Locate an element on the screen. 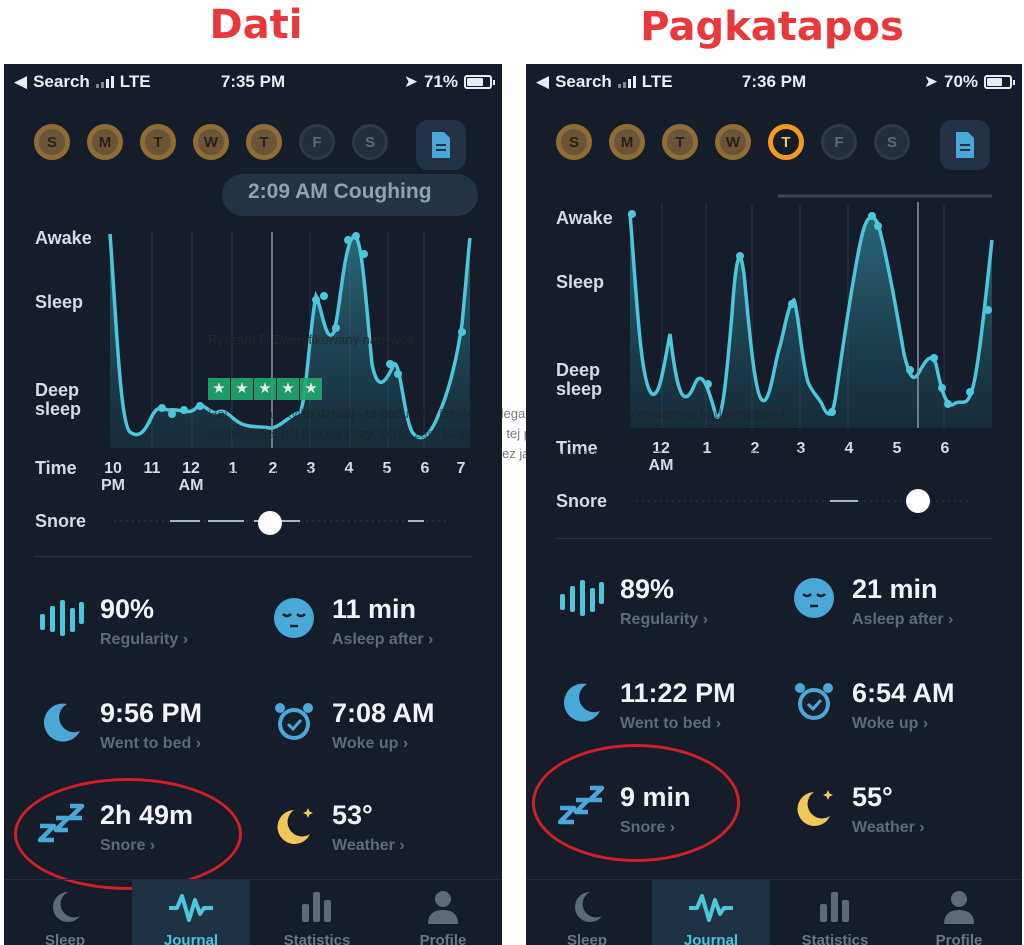 The image size is (1024, 945). star-rating: ★ ★ ★ ★ ★ is located at coordinates (508, 389).